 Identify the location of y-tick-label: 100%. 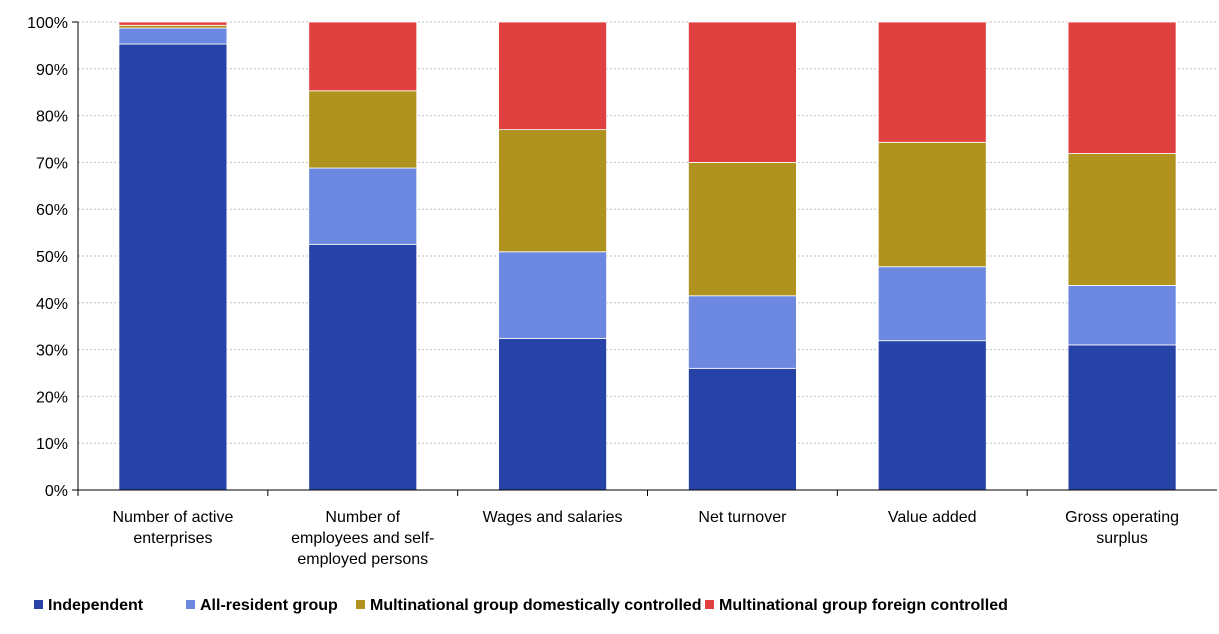
(47, 23).